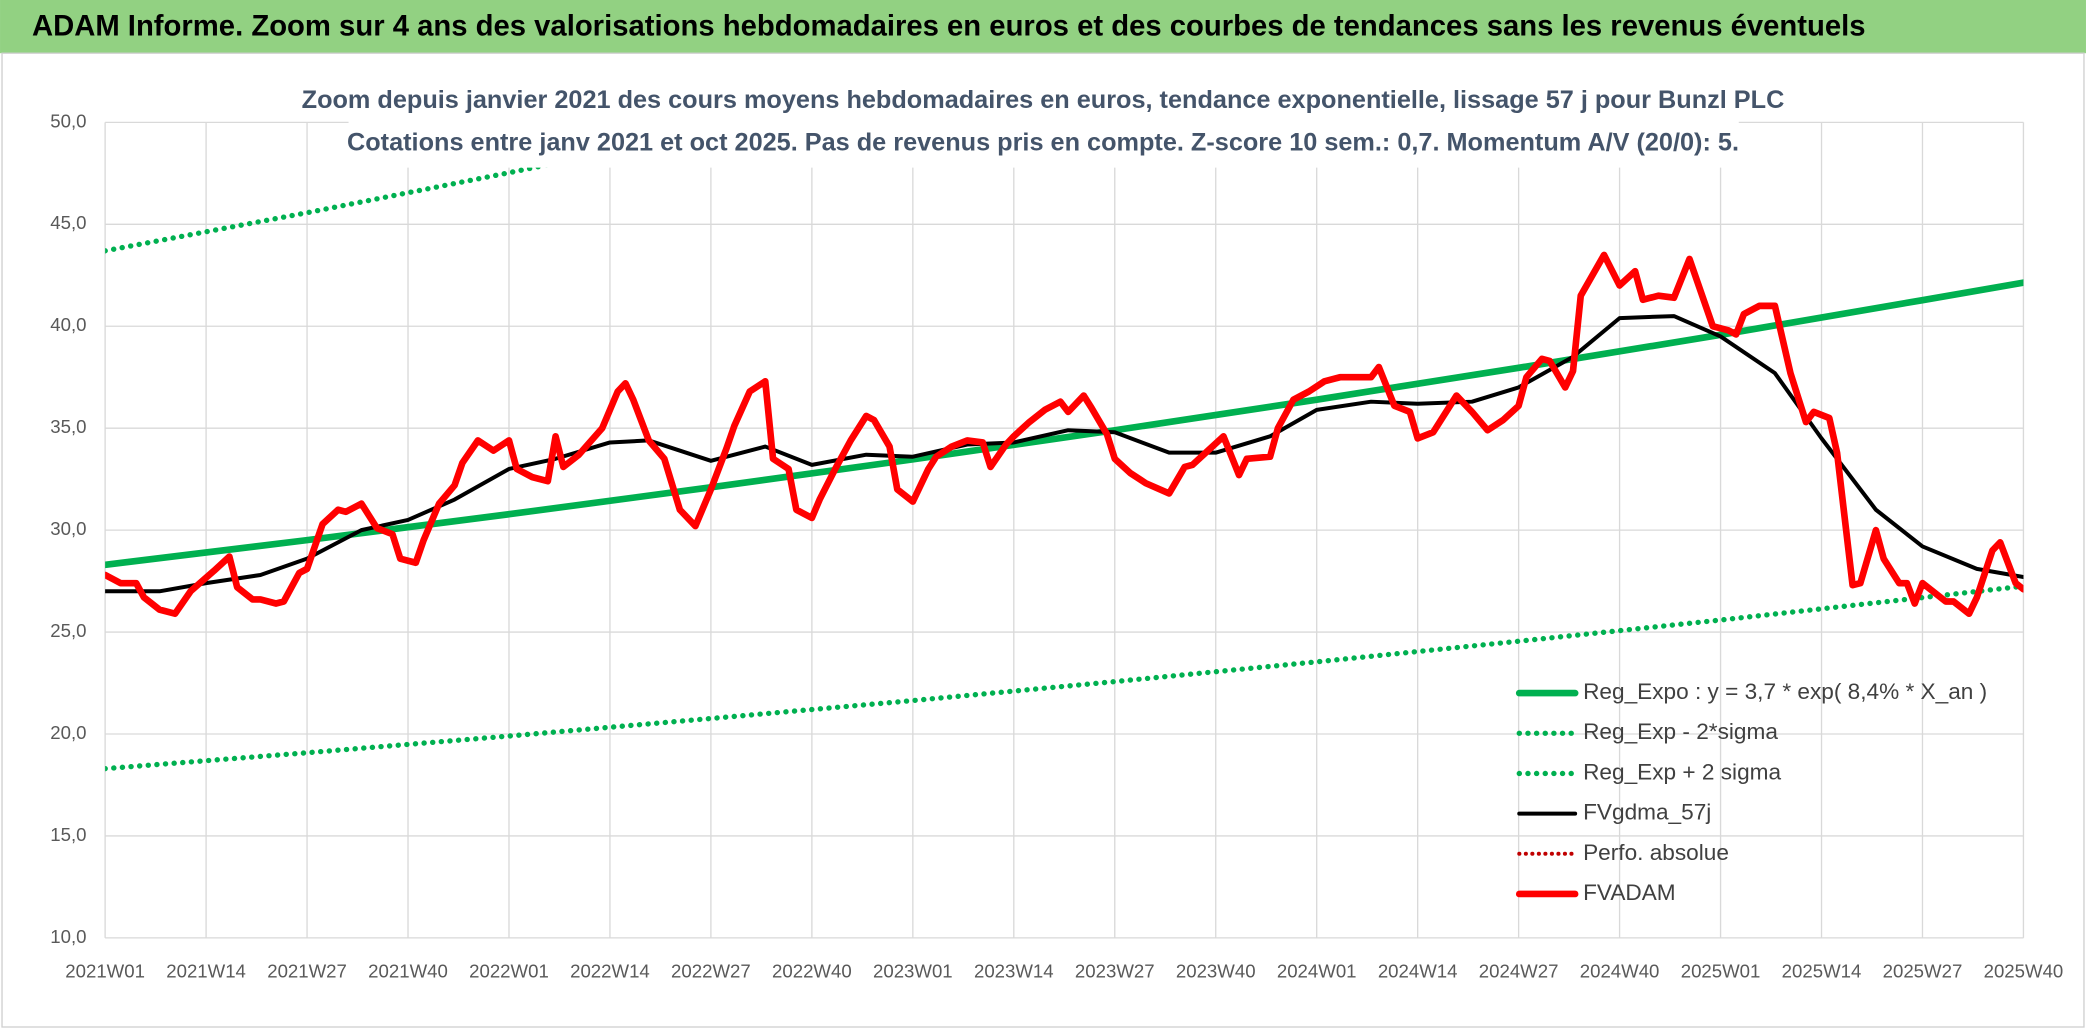  What do you see at coordinates (1043, 122) in the screenshot?
I see `title-box` at bounding box center [1043, 122].